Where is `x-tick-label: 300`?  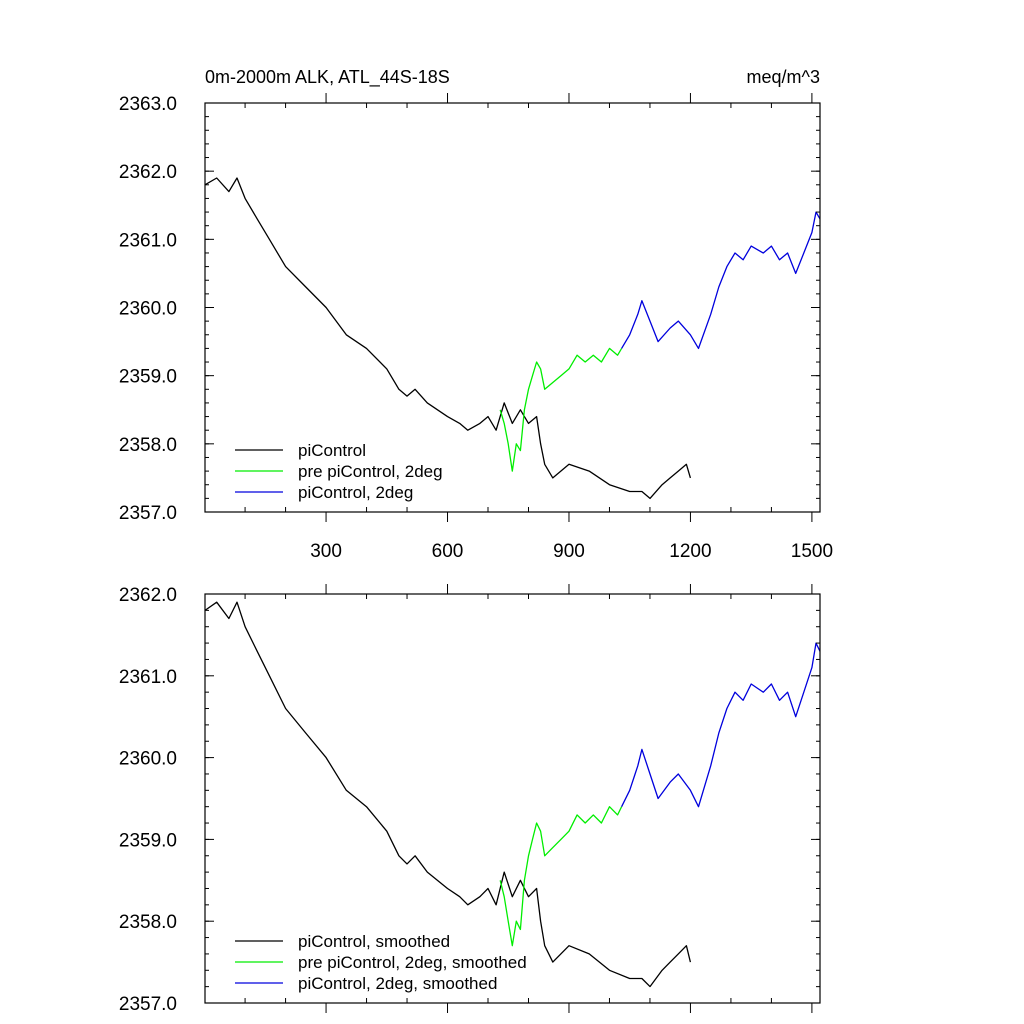
x-tick-label: 300 is located at coordinates (326, 551).